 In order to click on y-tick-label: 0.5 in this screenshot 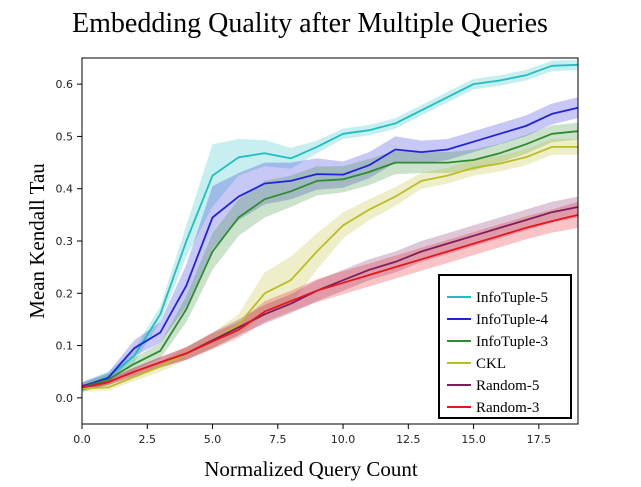, I will do `click(65, 136)`.